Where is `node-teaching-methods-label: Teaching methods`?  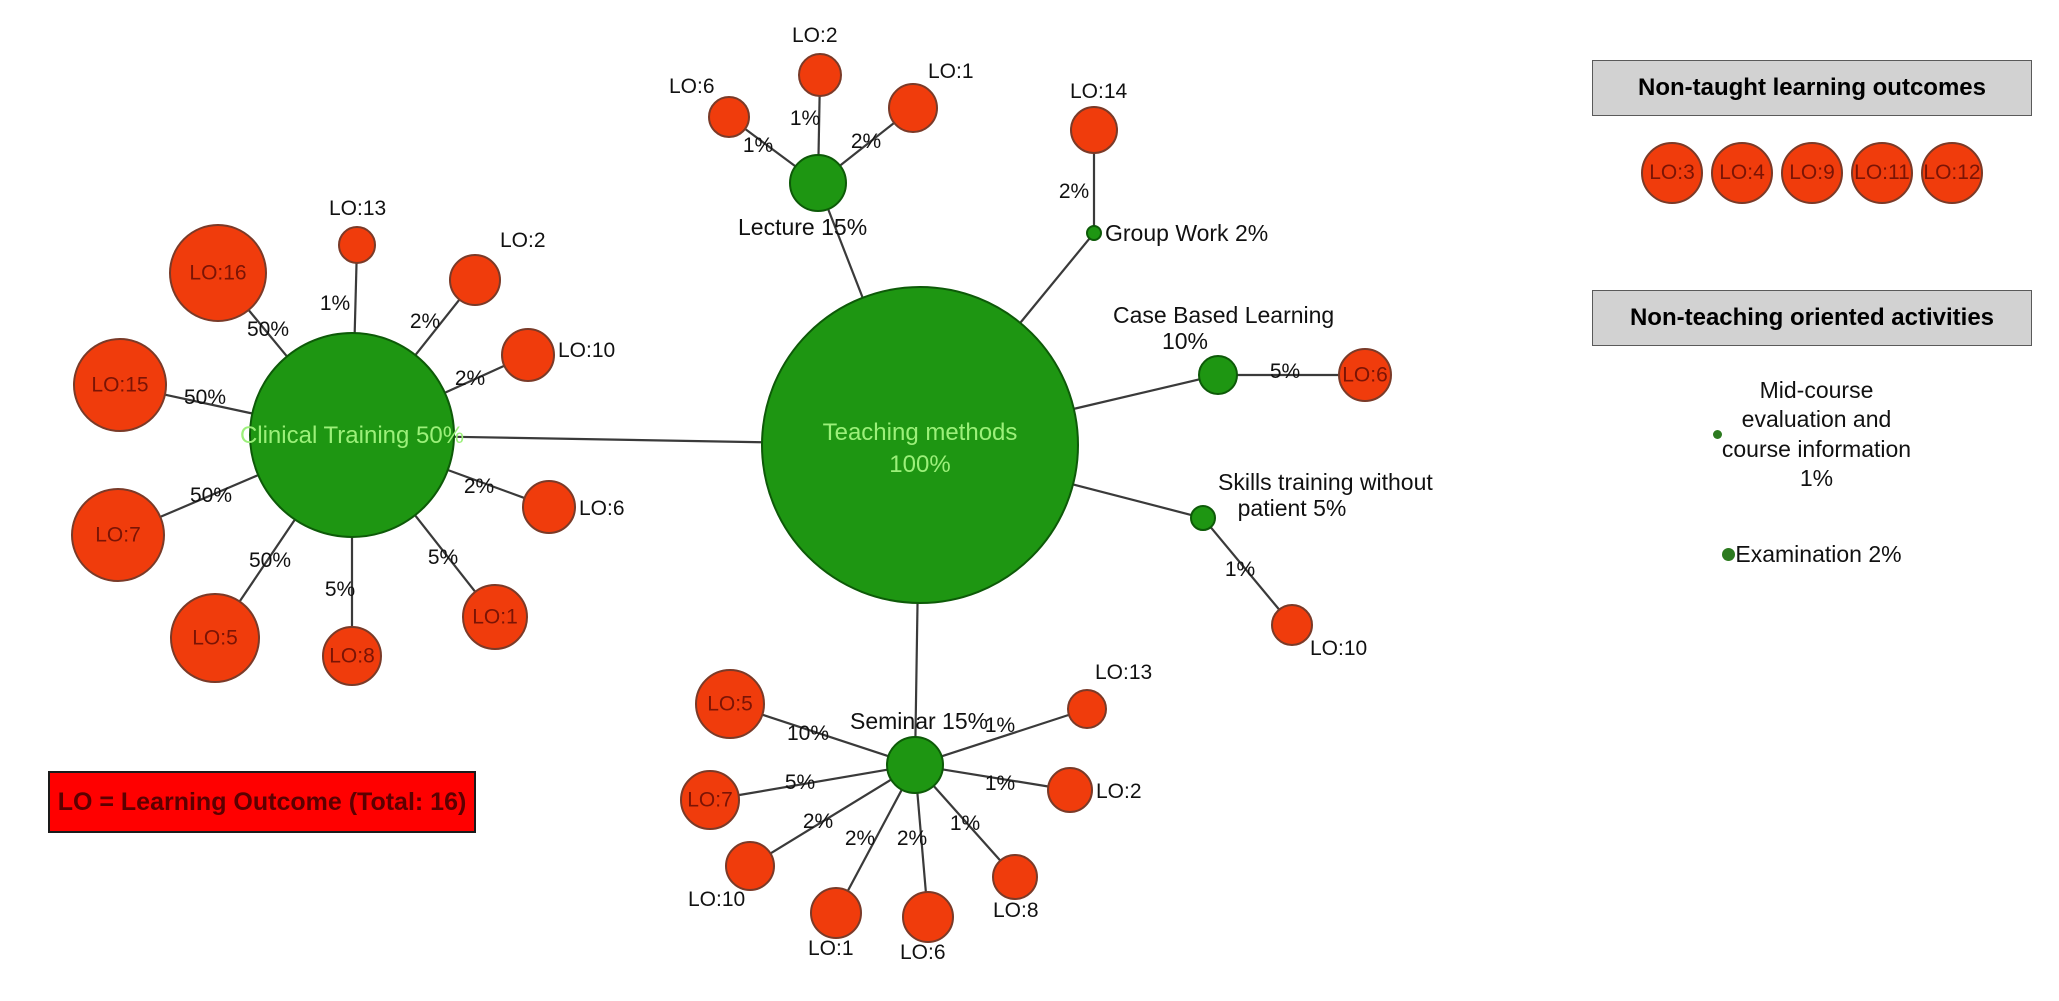
node-teaching-methods-label: Teaching methods is located at coordinates (920, 432).